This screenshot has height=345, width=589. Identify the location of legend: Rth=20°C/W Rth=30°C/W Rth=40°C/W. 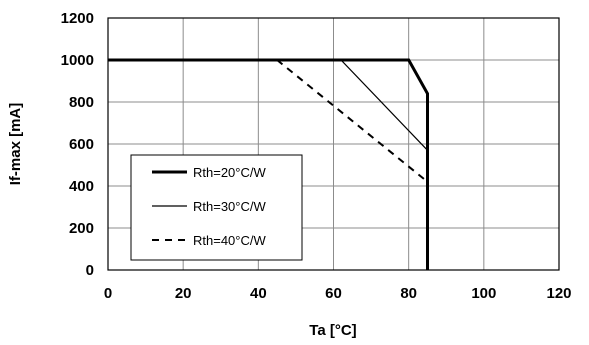
(216, 207).